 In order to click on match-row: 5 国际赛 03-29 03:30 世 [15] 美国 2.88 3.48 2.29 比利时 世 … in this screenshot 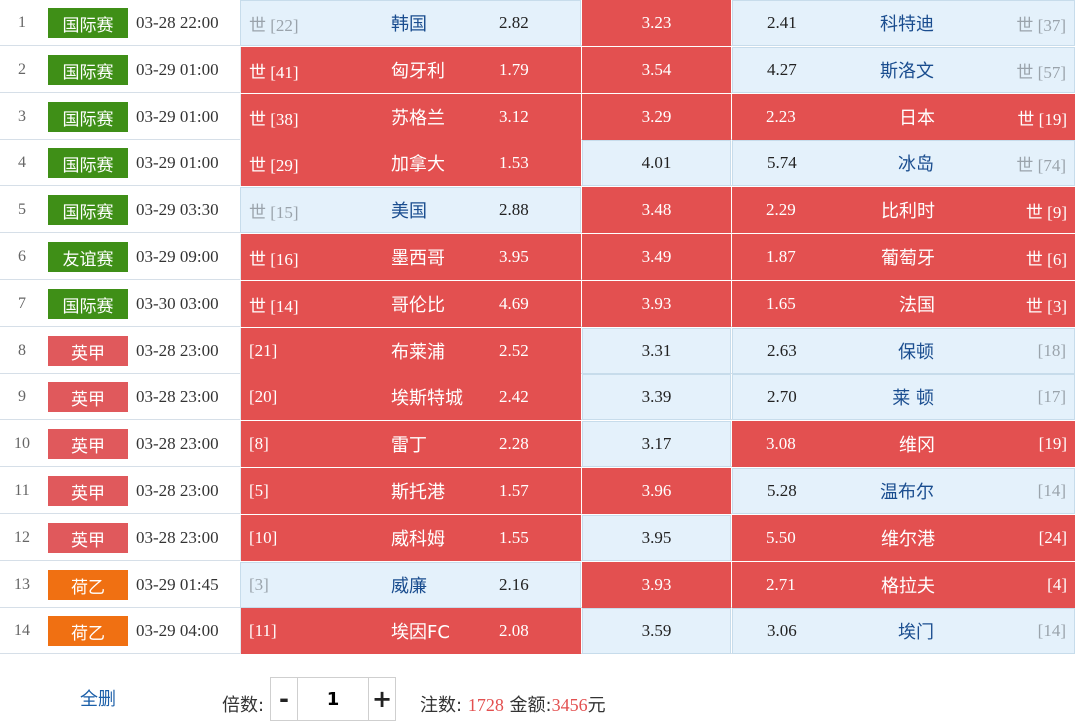, I will do `click(537, 210)`.